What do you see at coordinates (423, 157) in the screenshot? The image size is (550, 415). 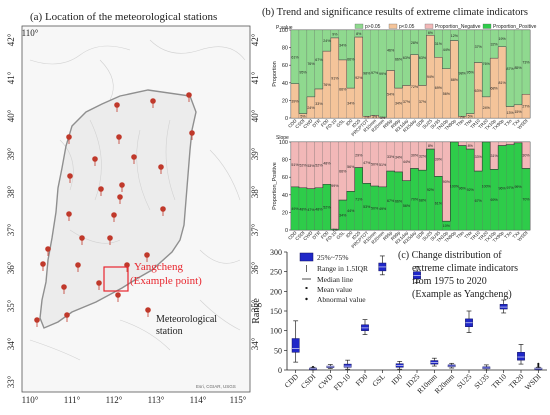 I see `b2-data-label: 32%` at bounding box center [423, 157].